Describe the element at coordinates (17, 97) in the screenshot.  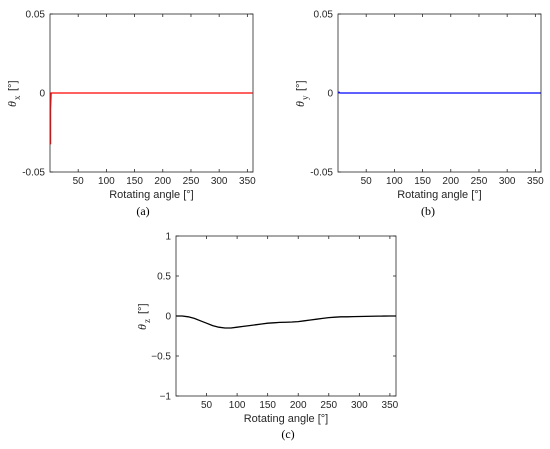
I see `y-axis-subscript: x` at that location.